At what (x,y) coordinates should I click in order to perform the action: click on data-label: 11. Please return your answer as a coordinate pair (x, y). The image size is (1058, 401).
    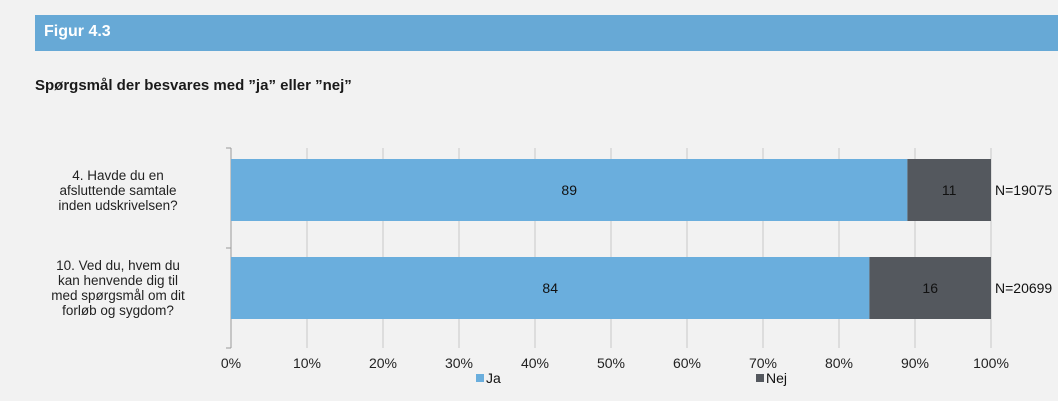
    Looking at the image, I should click on (949, 190).